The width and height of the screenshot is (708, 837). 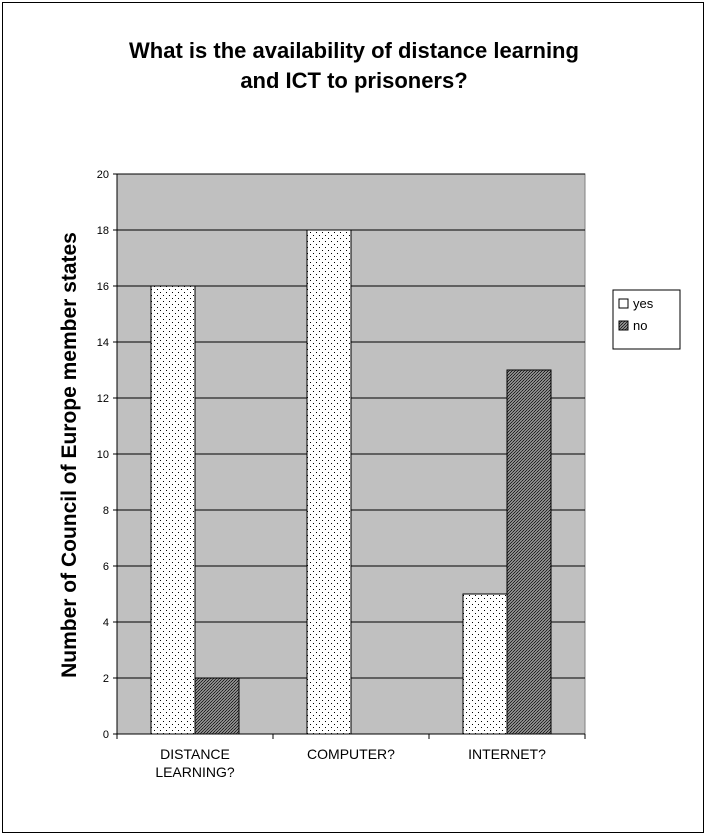 What do you see at coordinates (103, 175) in the screenshot?
I see `y-tick-label: 20` at bounding box center [103, 175].